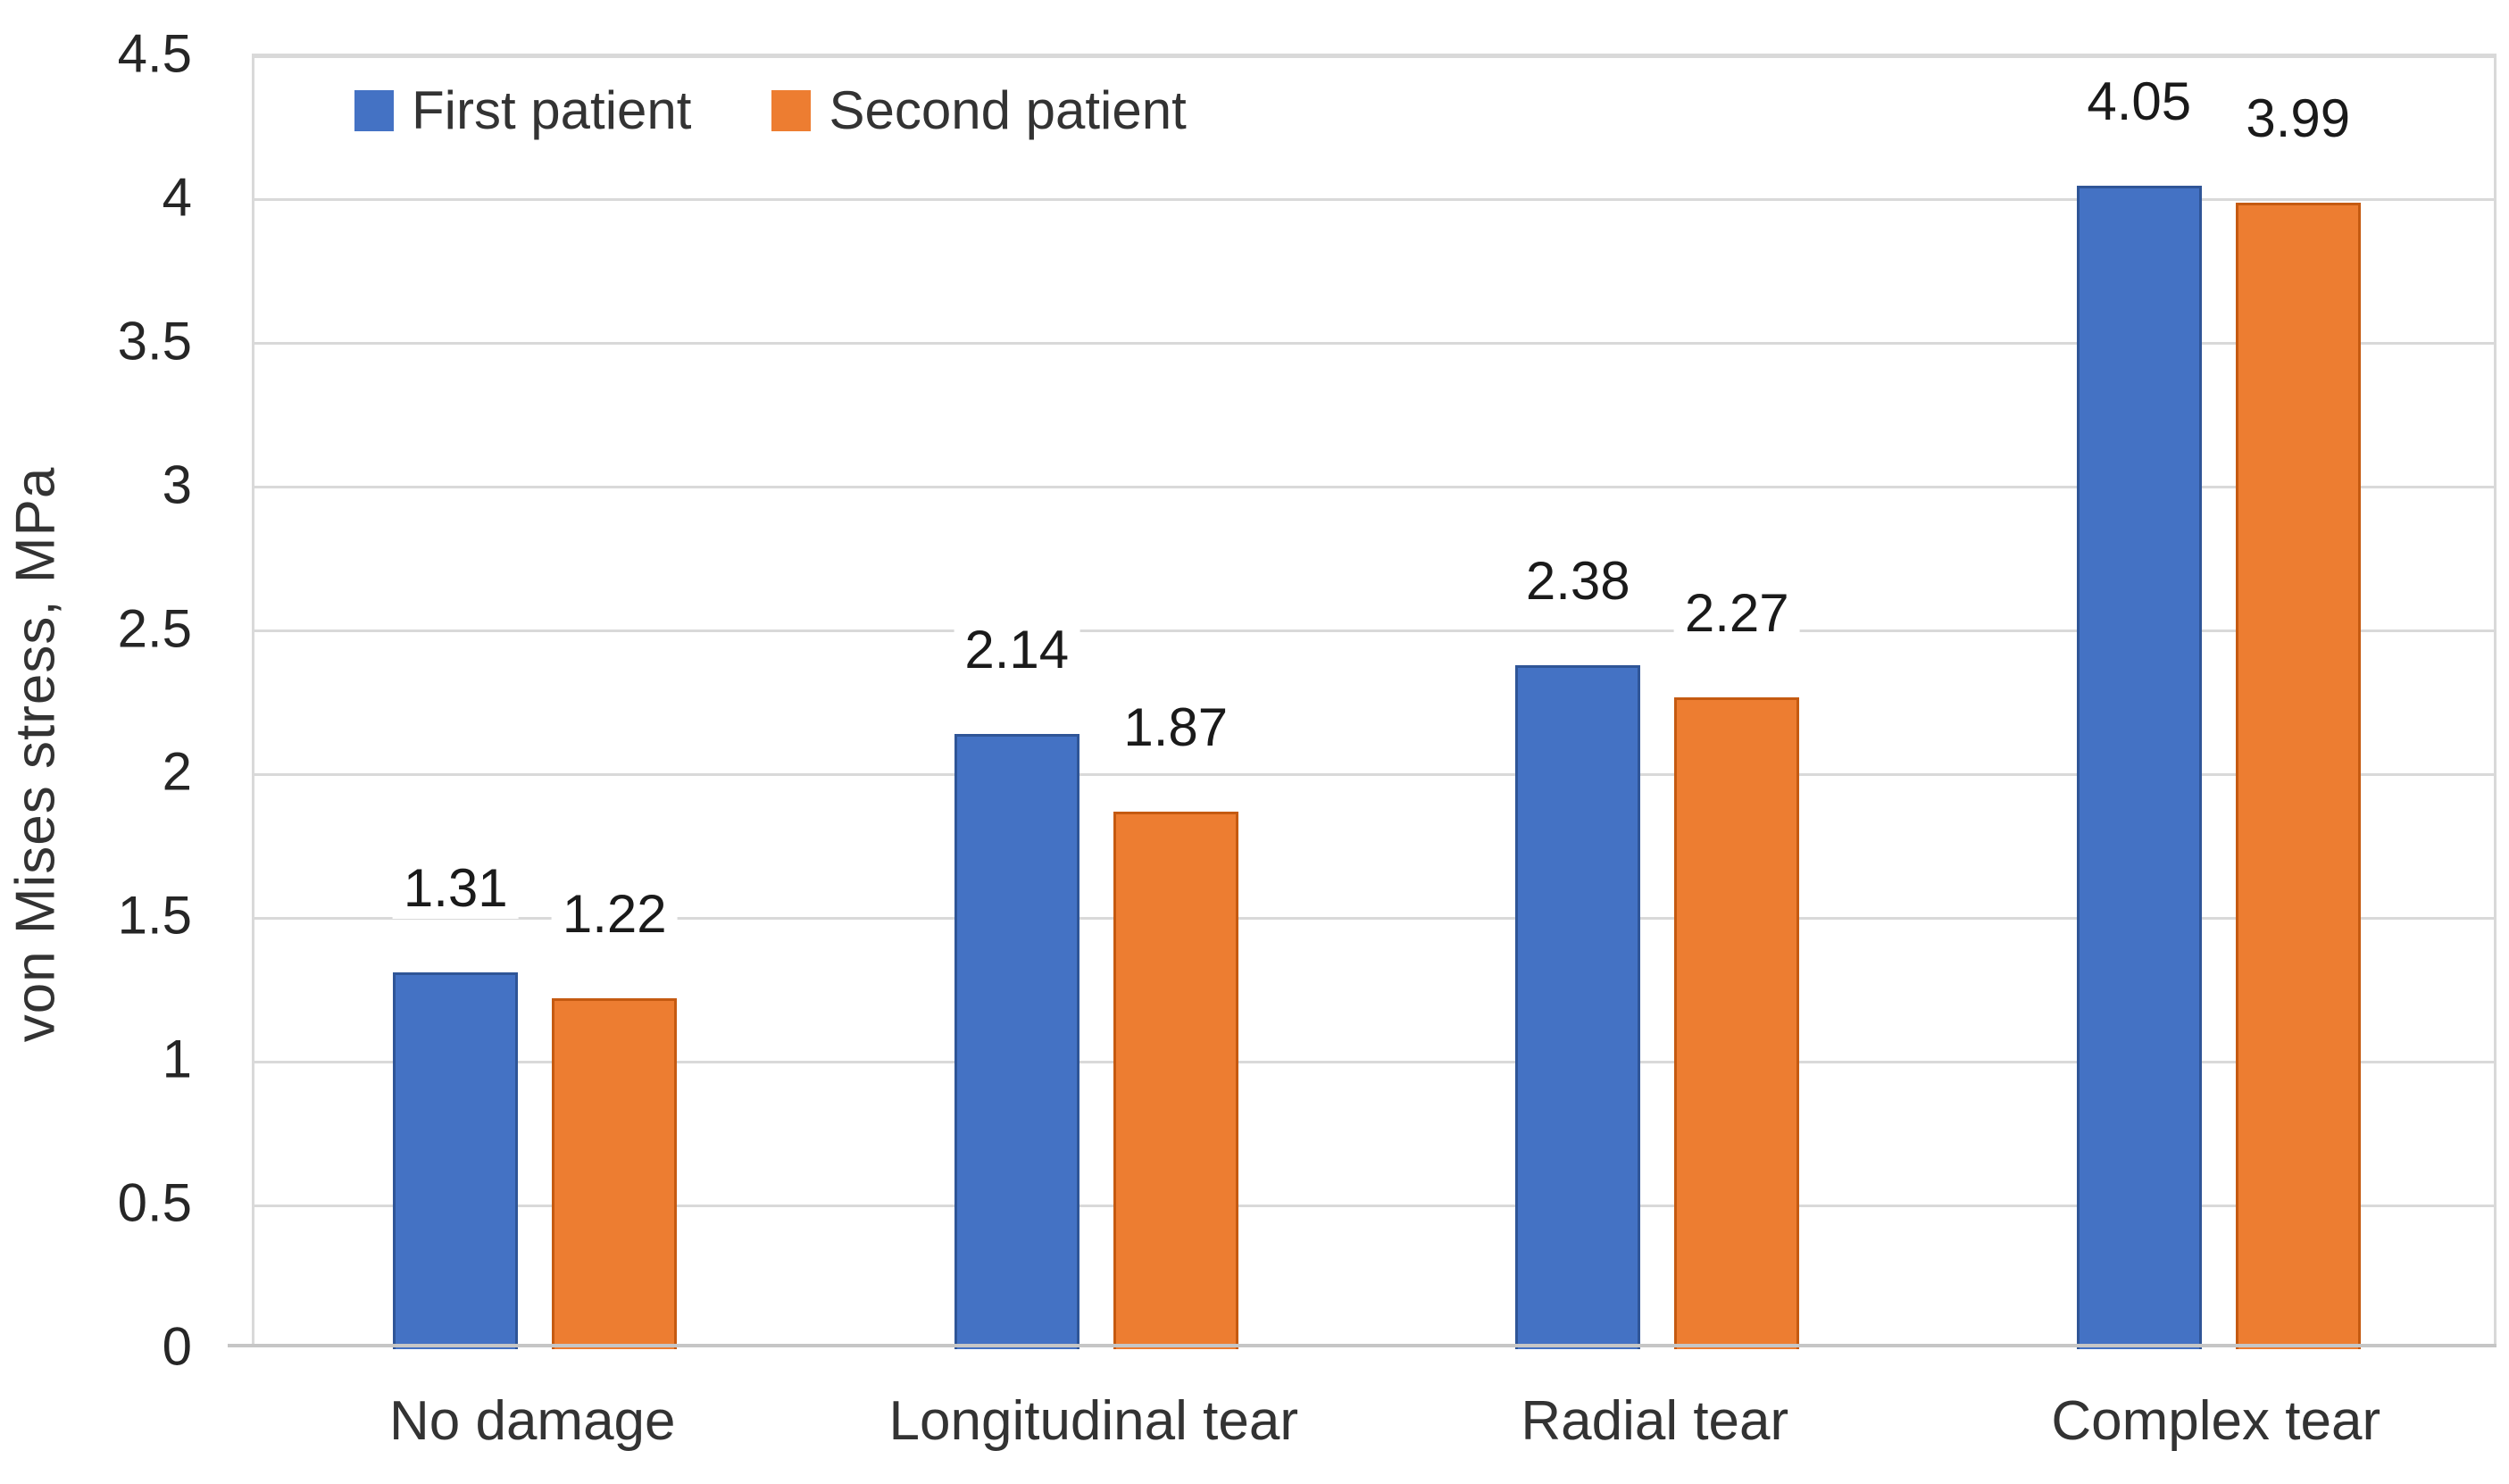 The height and width of the screenshot is (1484, 2509). What do you see at coordinates (177, 197) in the screenshot?
I see `y-tick-label: 4` at bounding box center [177, 197].